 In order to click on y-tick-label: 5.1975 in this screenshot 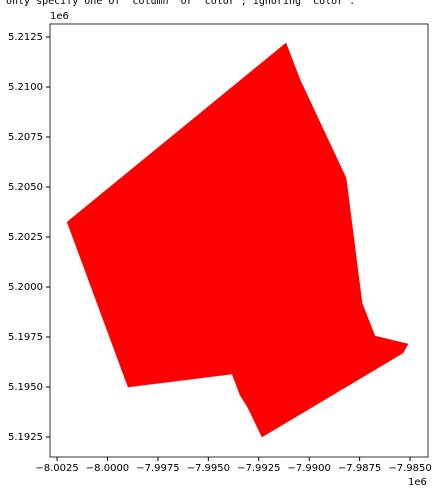, I will do `click(25, 337)`.